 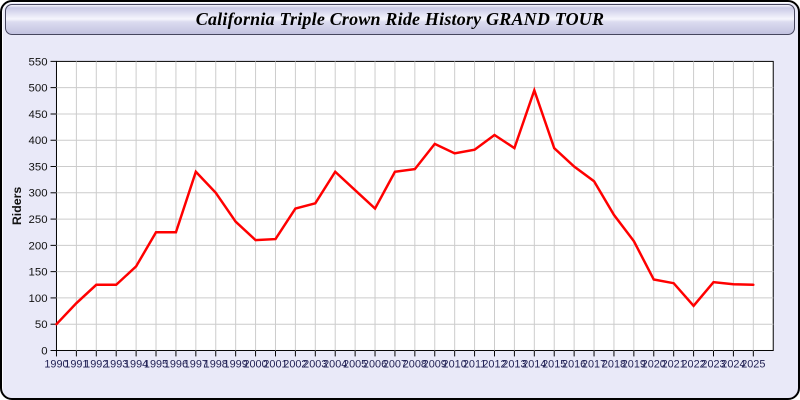 I want to click on x-tick-label: 1991, so click(x=76, y=364).